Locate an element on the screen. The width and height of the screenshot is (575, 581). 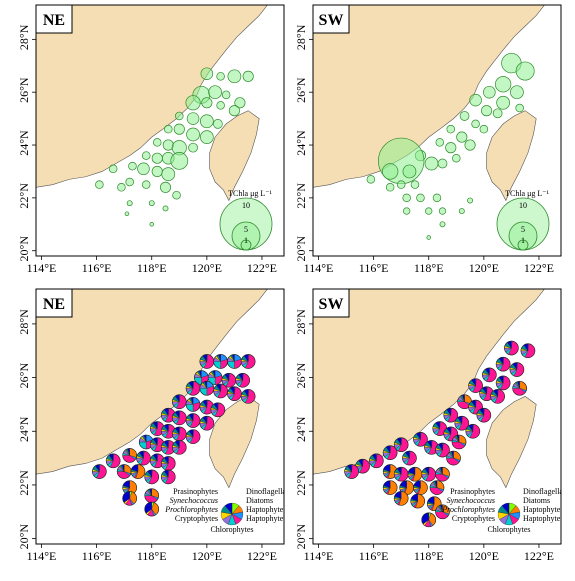
size-legend-value: 1 is located at coordinates (246, 240).